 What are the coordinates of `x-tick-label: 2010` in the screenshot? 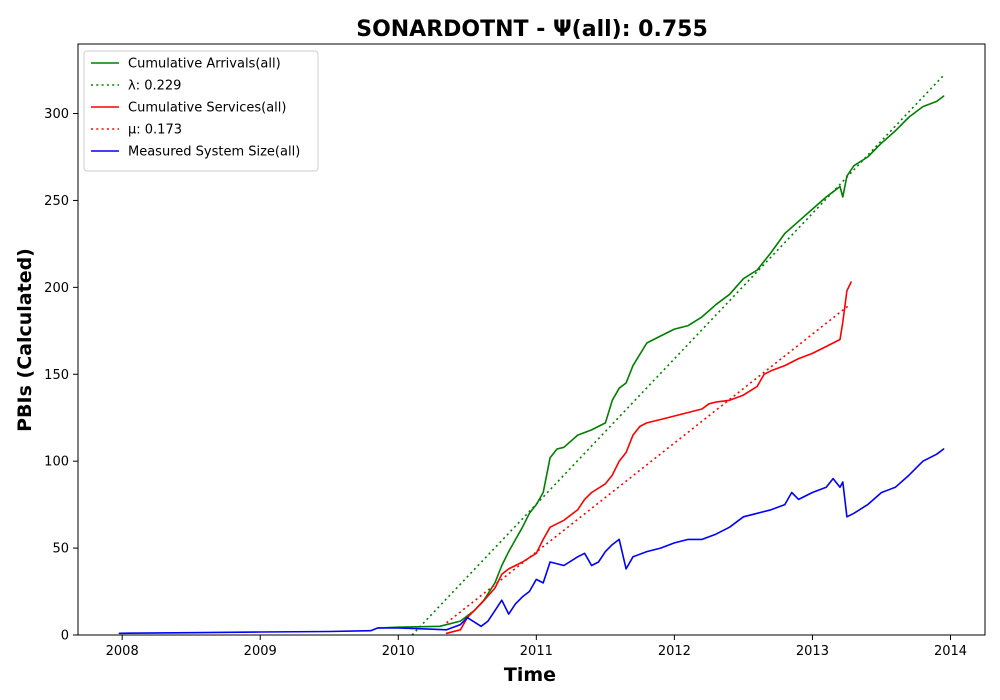 It's located at (398, 651).